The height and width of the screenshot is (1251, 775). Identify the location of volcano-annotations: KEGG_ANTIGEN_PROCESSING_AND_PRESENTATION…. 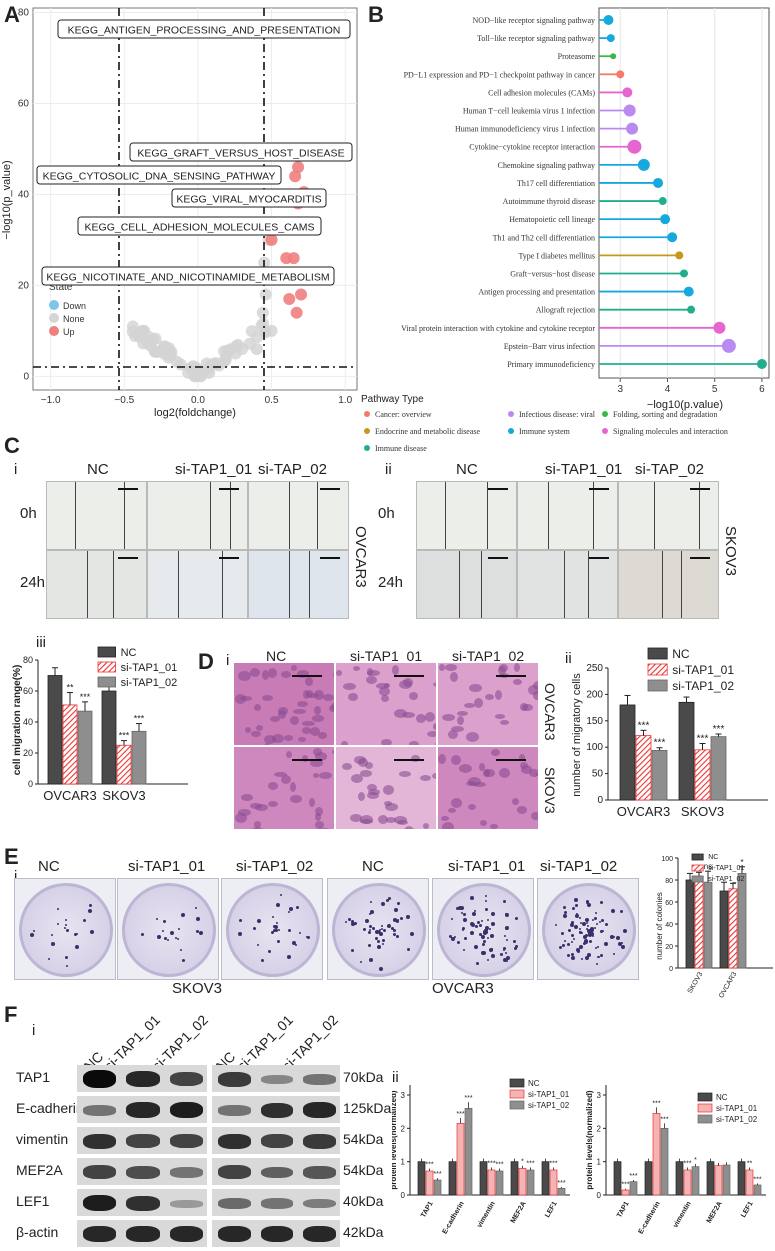
(194, 152).